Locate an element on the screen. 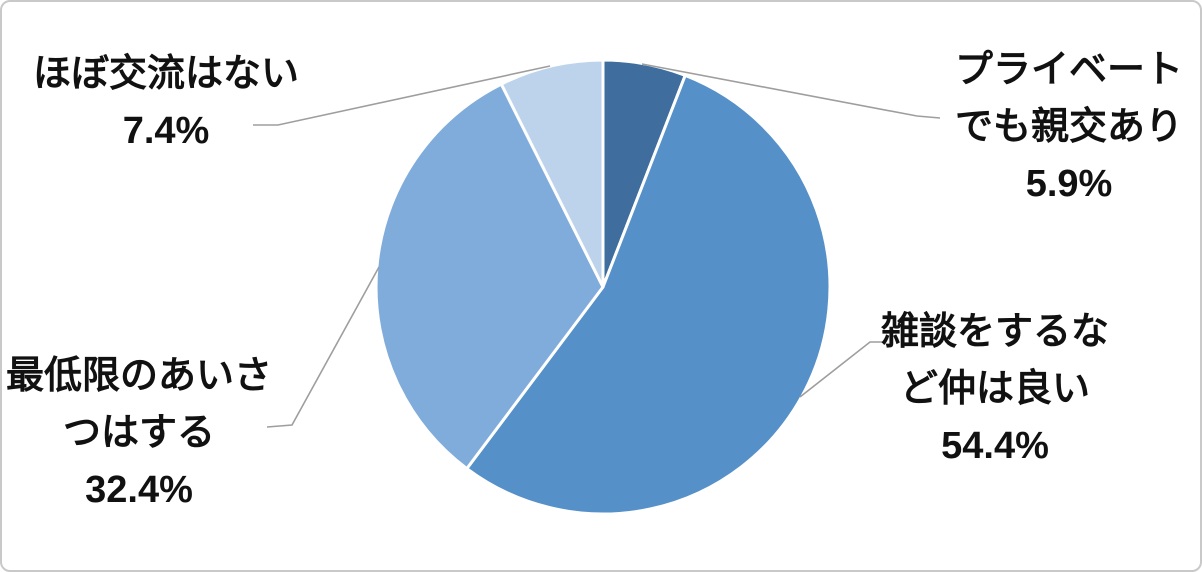 The image size is (1202, 572). slice-label-minimal-greeting: 最低限のあいさ つはする 32.4% is located at coordinates (150, 433).